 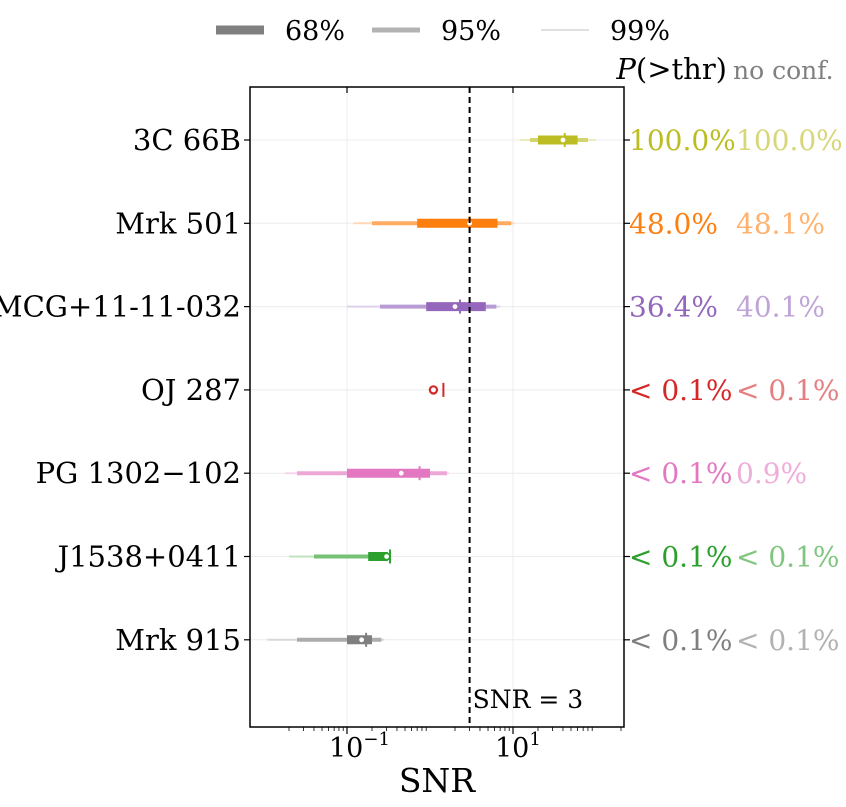 What do you see at coordinates (671, 69) in the screenshot?
I see `prob-column-header: P(>thr)` at bounding box center [671, 69].